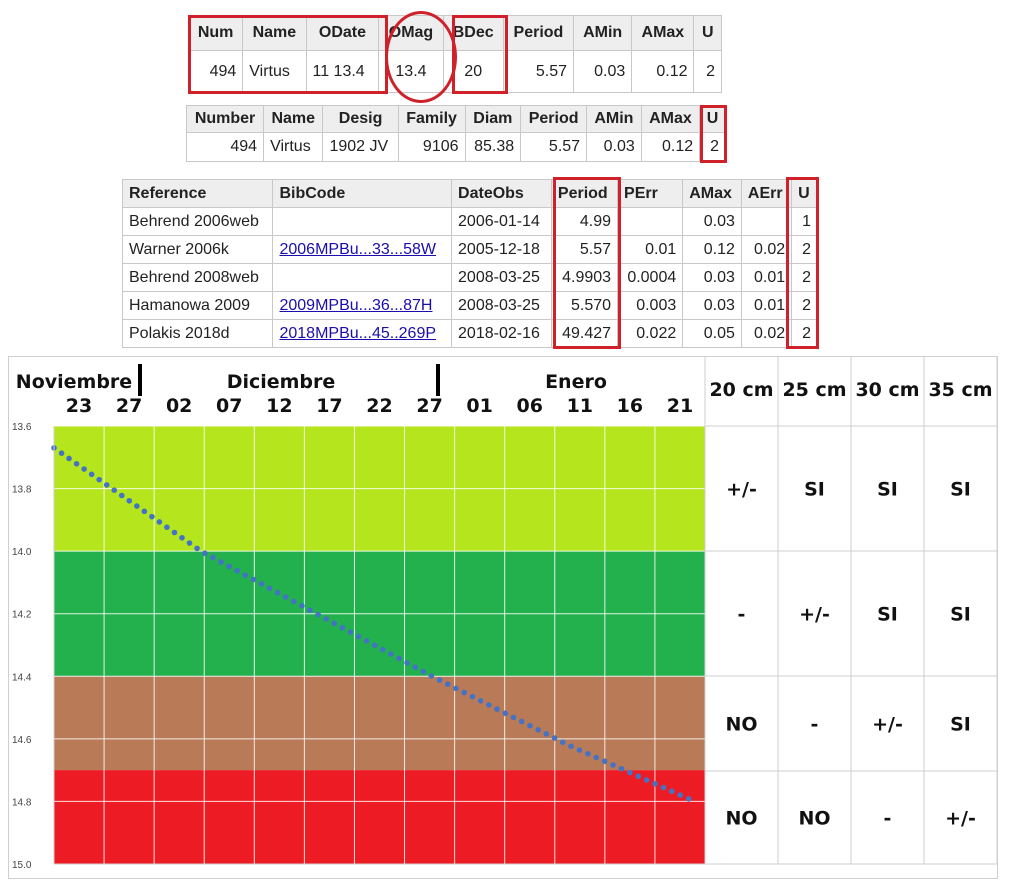 The image size is (1013, 887). I want to click on y-tick-label: 14.8, so click(22, 802).